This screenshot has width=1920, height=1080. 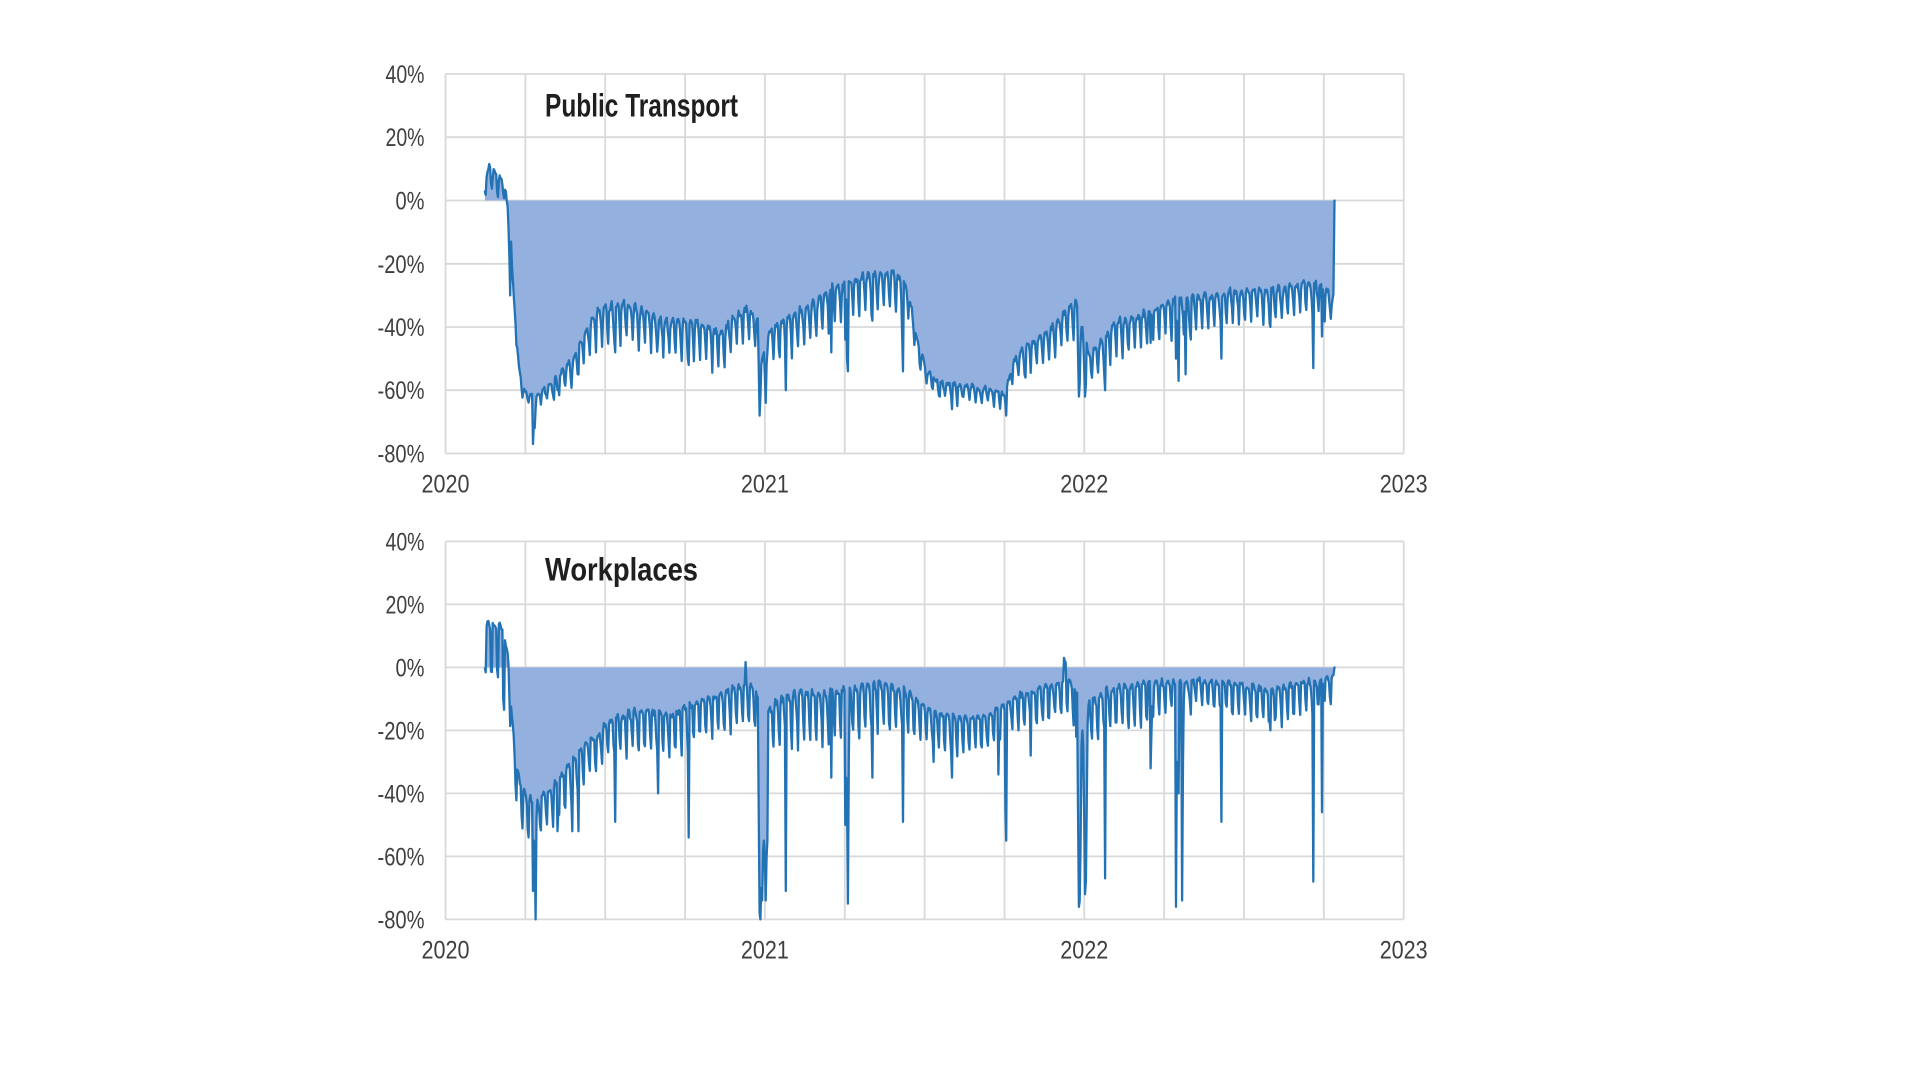 What do you see at coordinates (641, 106) in the screenshot?
I see `svg-text: Public Transport` at bounding box center [641, 106].